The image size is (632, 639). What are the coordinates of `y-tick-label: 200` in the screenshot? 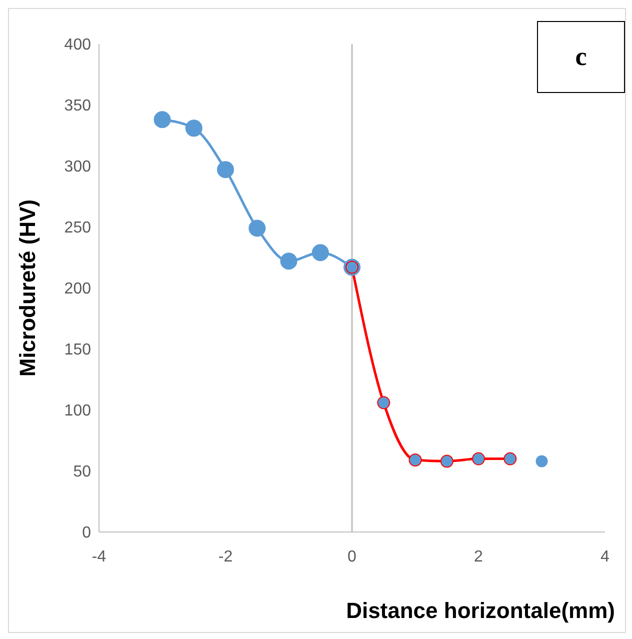 It's located at (78, 289).